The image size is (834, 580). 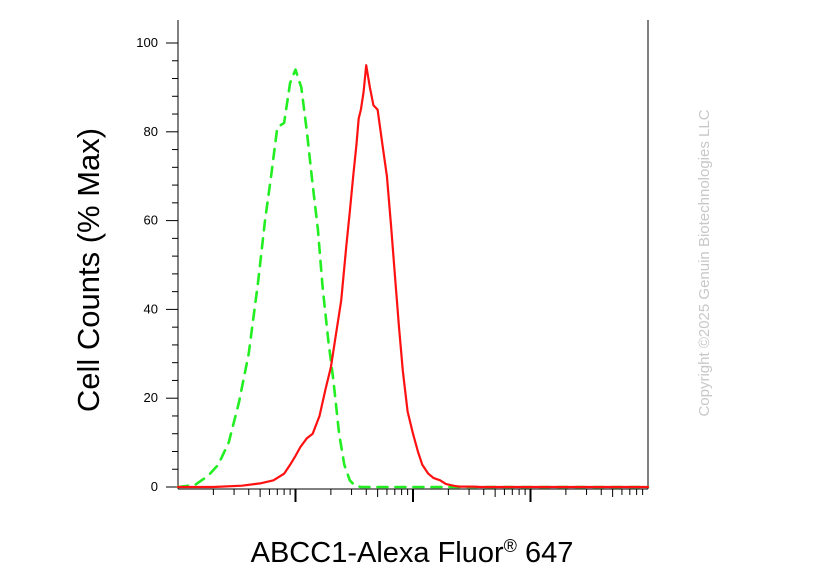 What do you see at coordinates (377, 553) in the screenshot?
I see `x-axis-label-text: ABCC1-Alexa Fluor` at bounding box center [377, 553].